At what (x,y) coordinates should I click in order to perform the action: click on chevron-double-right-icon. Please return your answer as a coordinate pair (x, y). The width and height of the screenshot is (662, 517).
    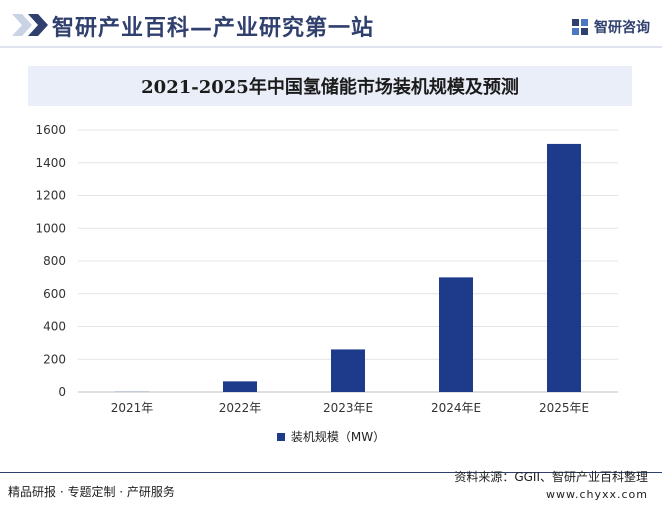
    Looking at the image, I should click on (30, 25).